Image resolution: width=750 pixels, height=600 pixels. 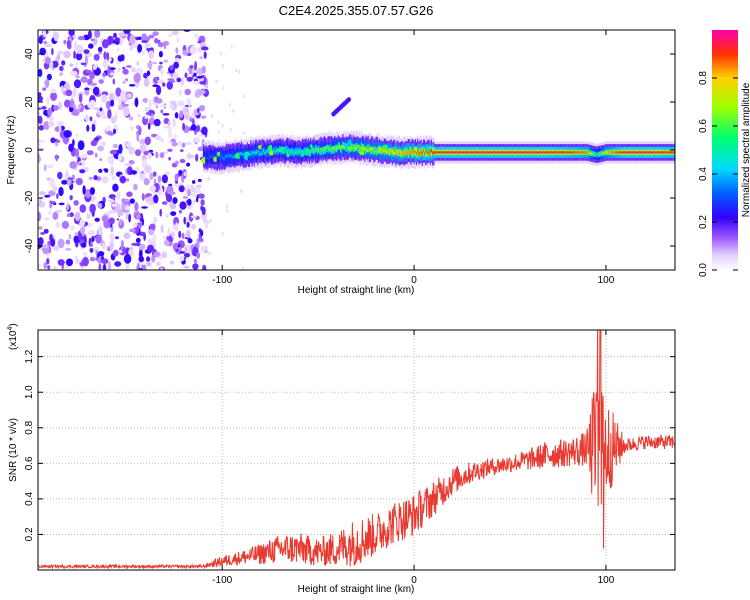 What do you see at coordinates (29, 197) in the screenshot?
I see `spectrogram-y-tick-label: -20` at bounding box center [29, 197].